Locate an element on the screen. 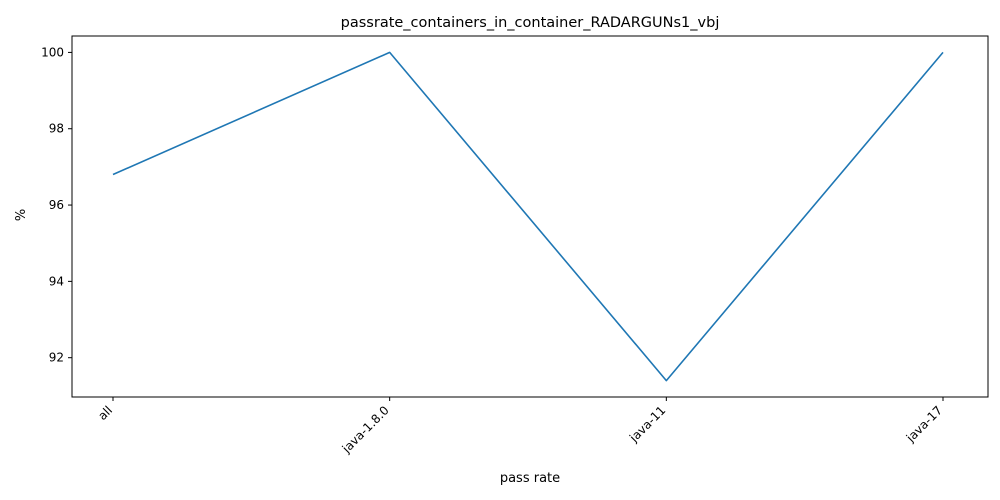 The image size is (1000, 500). y-tick-label: 94 is located at coordinates (56, 281).